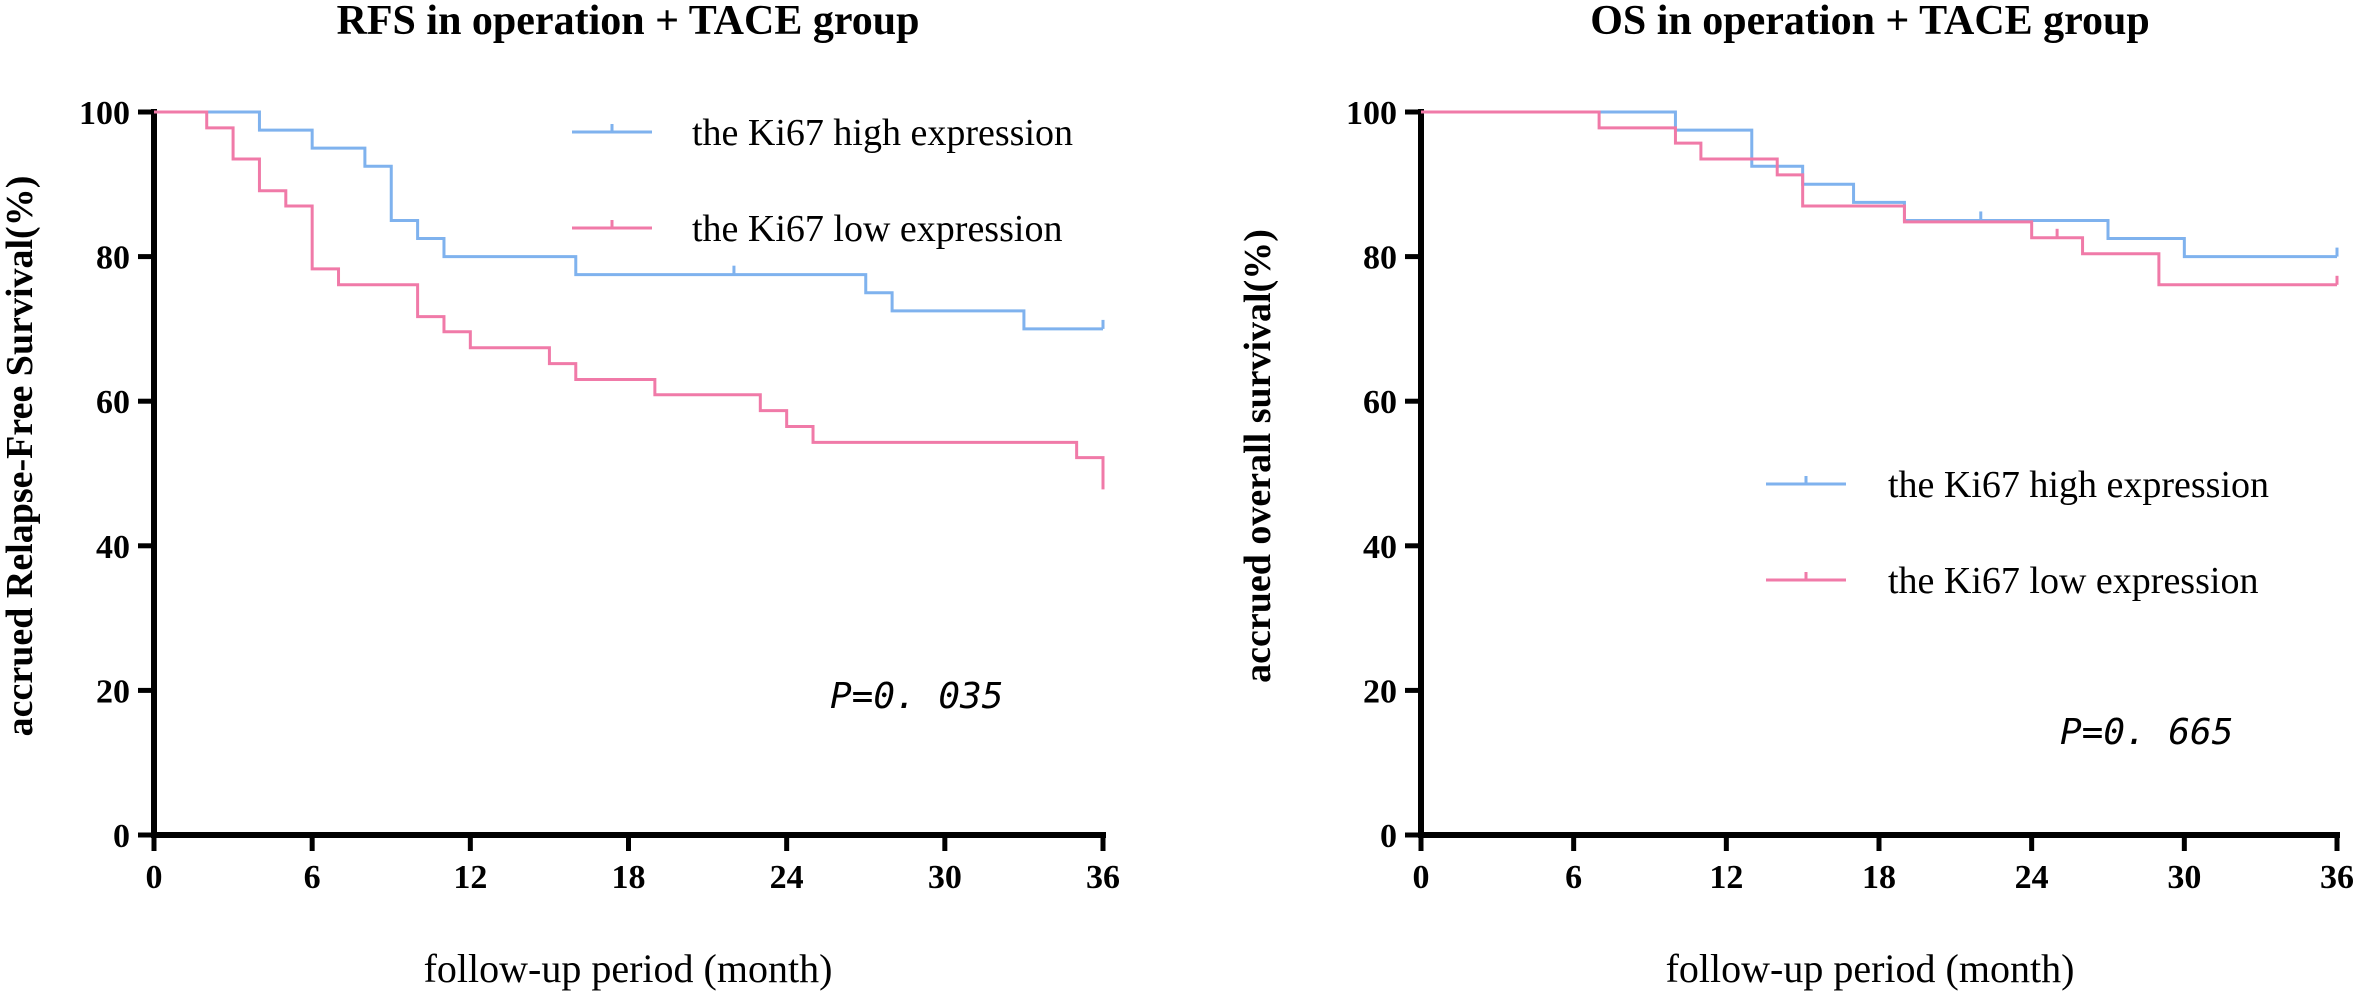 Image resolution: width=2362 pixels, height=996 pixels. What do you see at coordinates (1371, 113) in the screenshot?
I see `os-y-tick-label-100: 100` at bounding box center [1371, 113].